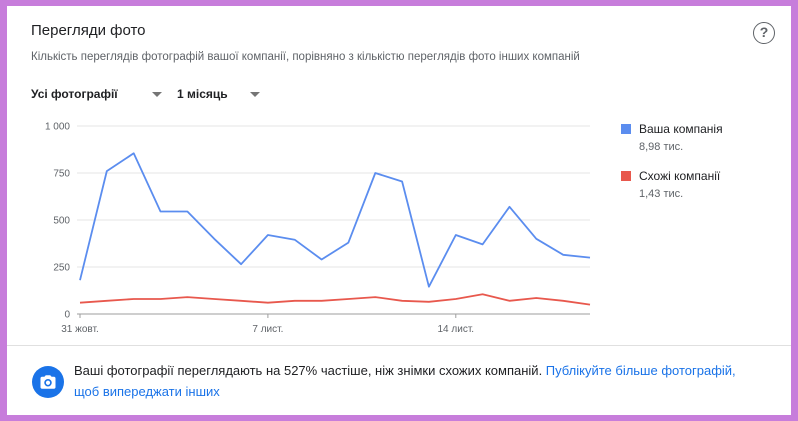 Image resolution: width=798 pixels, height=421 pixels. Describe the element at coordinates (61, 268) in the screenshot. I see `y-tick-label: 250` at that location.